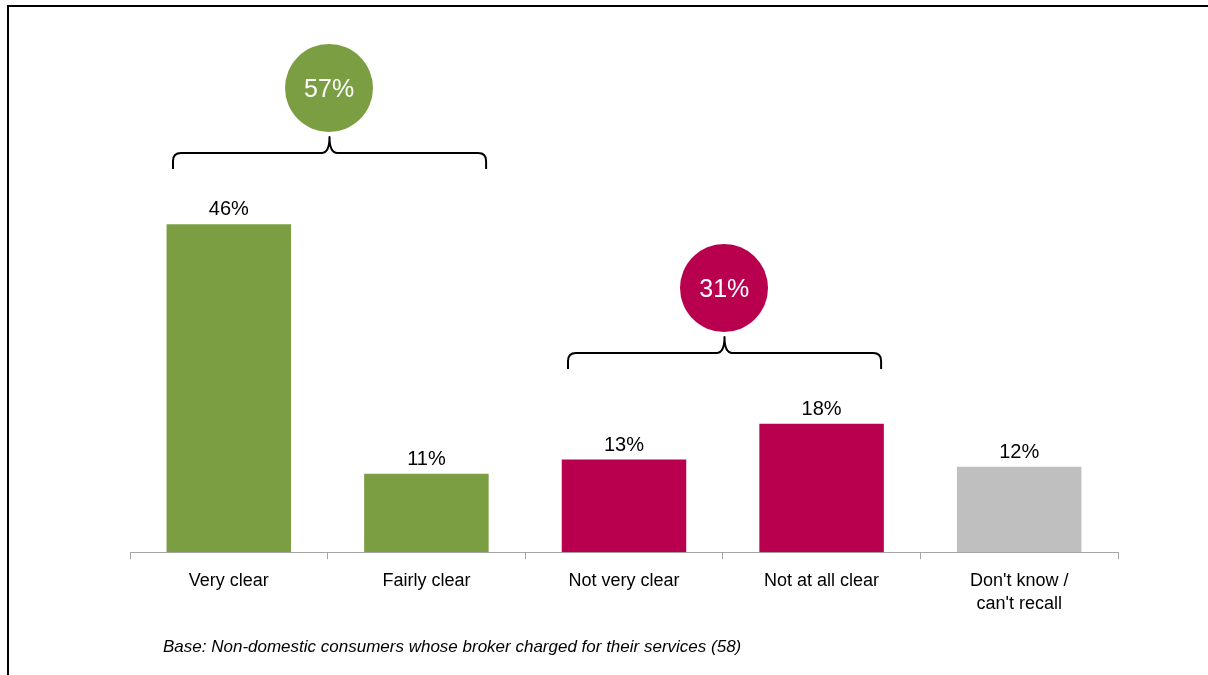  What do you see at coordinates (624, 579) in the screenshot?
I see `x-tick-label: Not very clear` at bounding box center [624, 579].